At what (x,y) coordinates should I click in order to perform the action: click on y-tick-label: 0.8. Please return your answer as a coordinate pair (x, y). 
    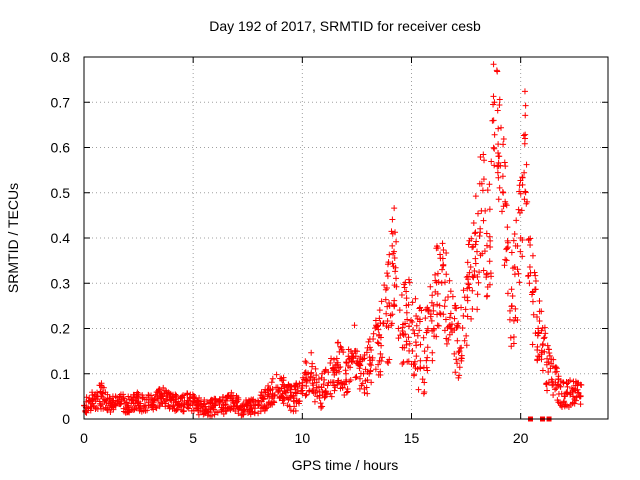
    Looking at the image, I should click on (61, 57).